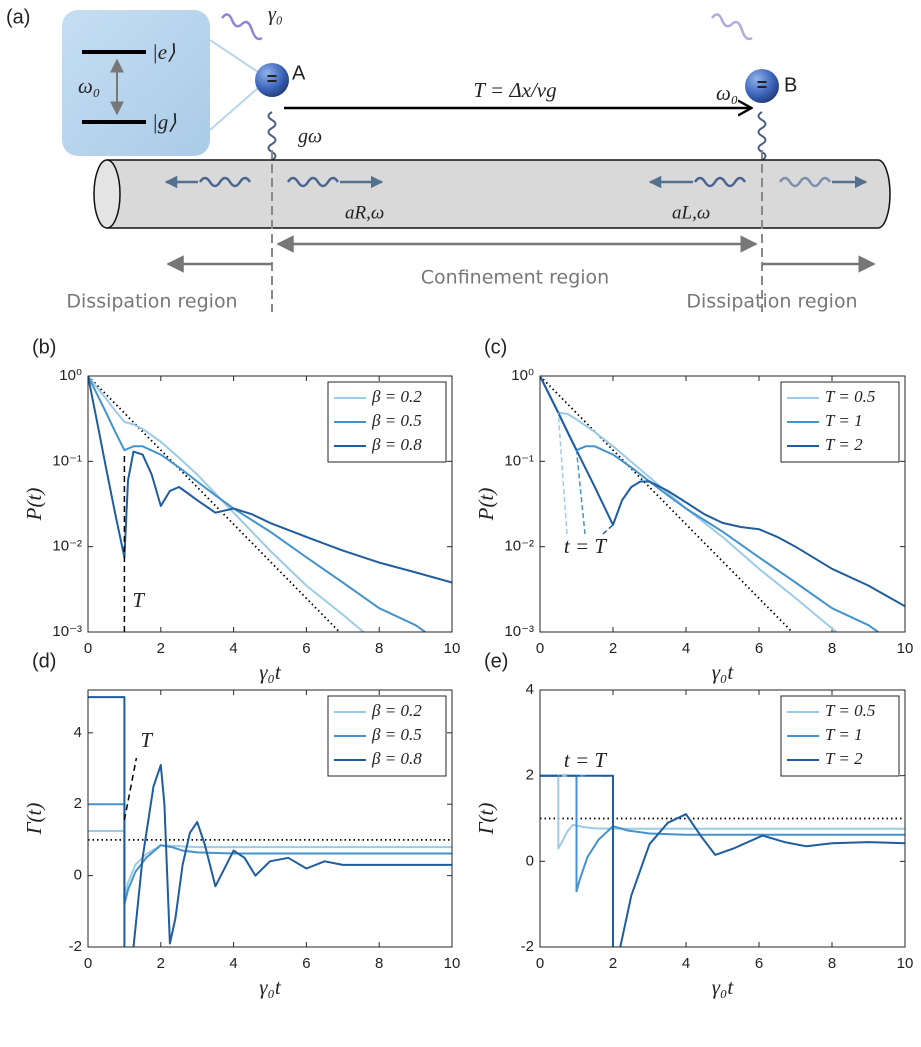 This screenshot has height=1047, width=921. What do you see at coordinates (136, 83) in the screenshot?
I see `atom-box` at bounding box center [136, 83].